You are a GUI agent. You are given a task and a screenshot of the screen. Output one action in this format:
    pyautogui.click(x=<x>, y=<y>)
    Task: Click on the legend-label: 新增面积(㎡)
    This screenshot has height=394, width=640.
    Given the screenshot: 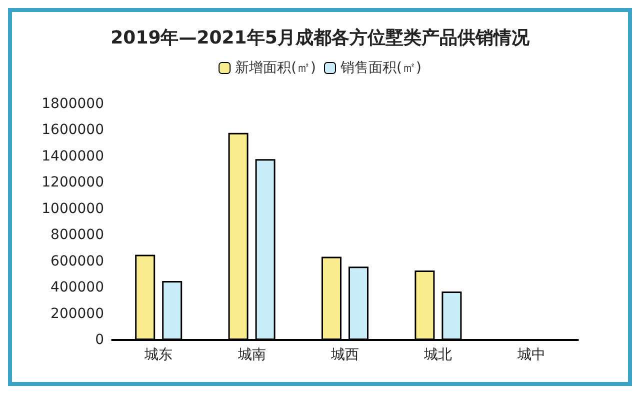 What is the action you would take?
    pyautogui.click(x=275, y=68)
    